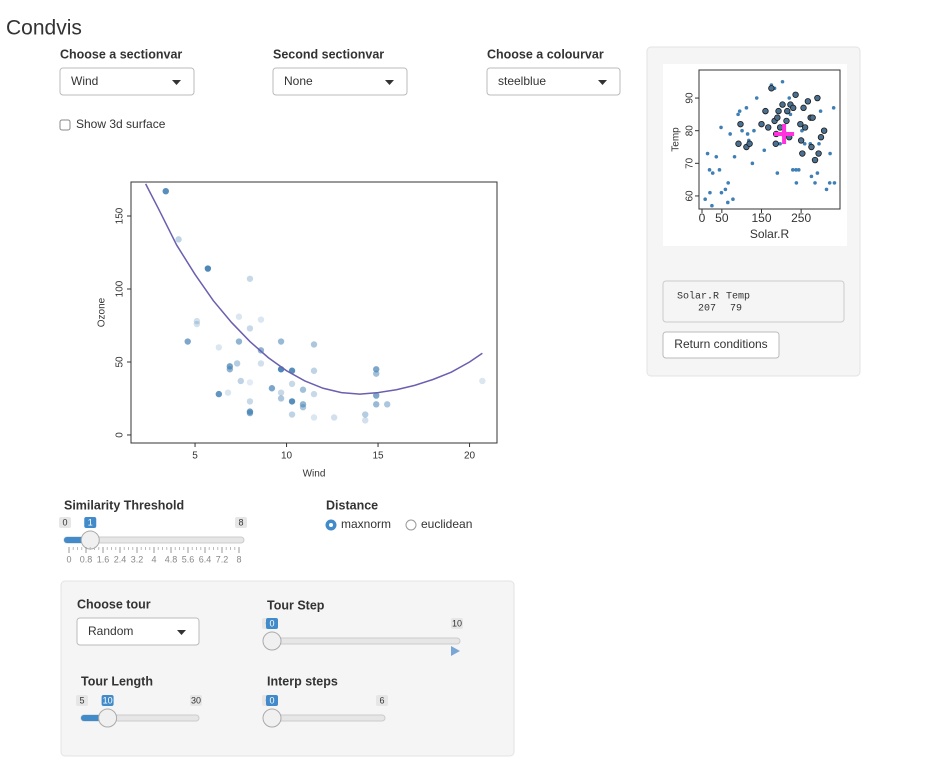  I want to click on slider-tick-label: 0.8, so click(86, 559).